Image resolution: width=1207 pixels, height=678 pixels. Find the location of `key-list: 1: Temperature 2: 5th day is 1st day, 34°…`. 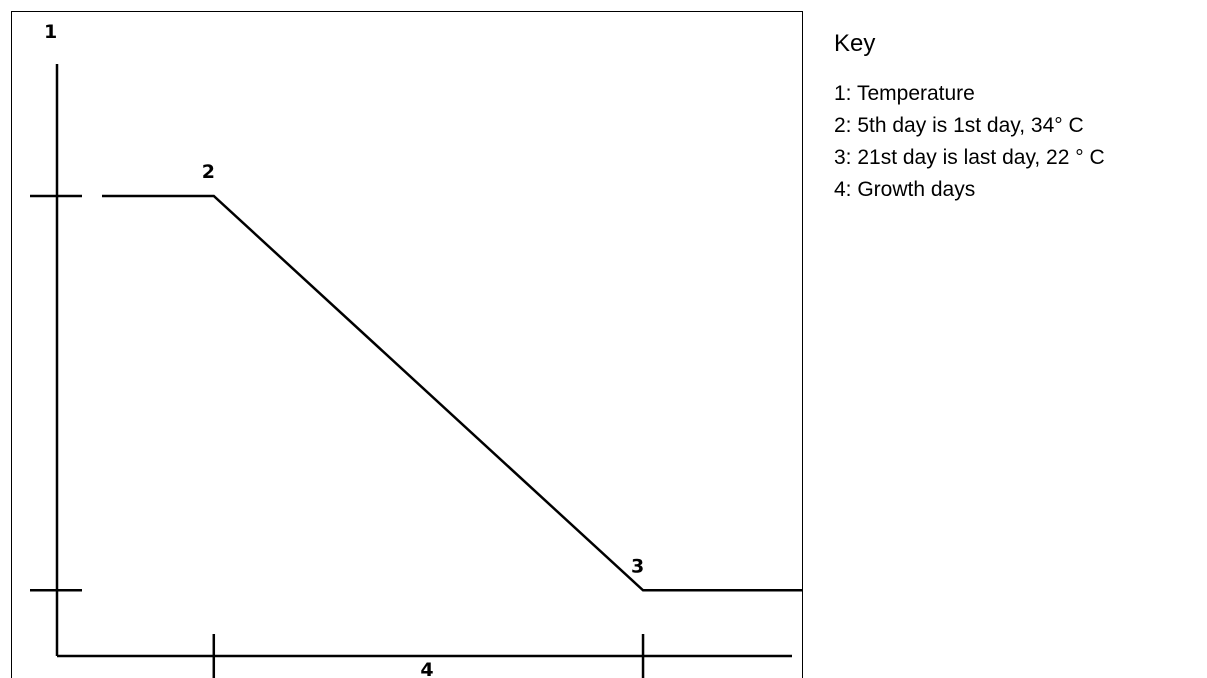

key-list: 1: Temperature 2: 5th day is 1st day, 34°… is located at coordinates (1019, 142).